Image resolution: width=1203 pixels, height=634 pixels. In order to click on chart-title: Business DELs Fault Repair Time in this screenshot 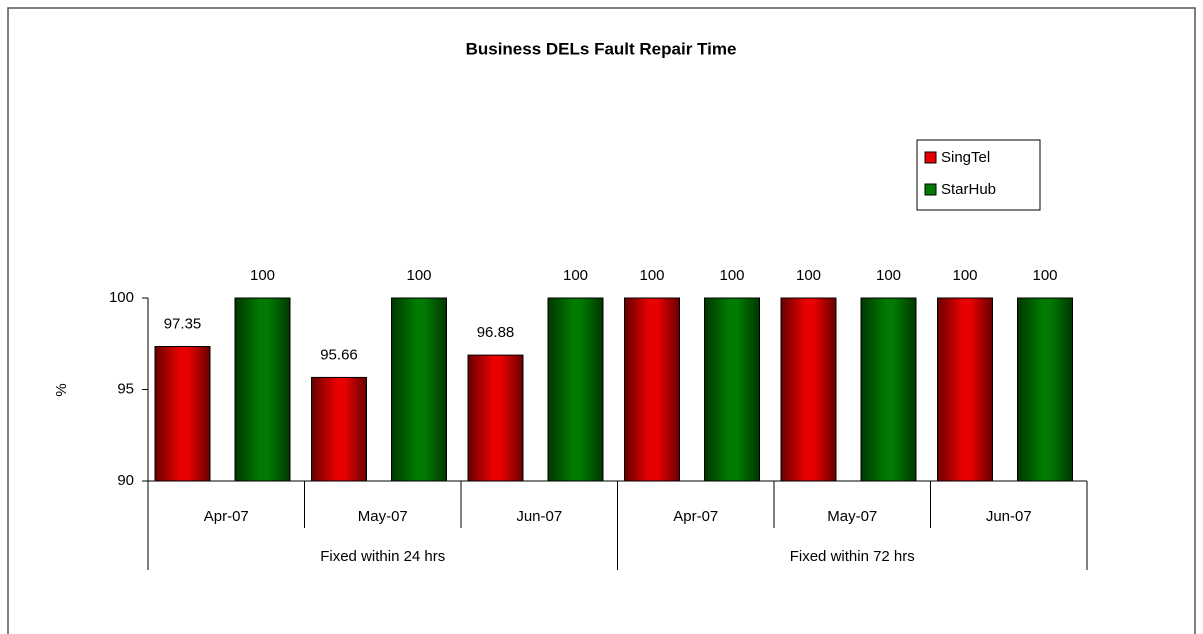, I will do `click(601, 48)`.